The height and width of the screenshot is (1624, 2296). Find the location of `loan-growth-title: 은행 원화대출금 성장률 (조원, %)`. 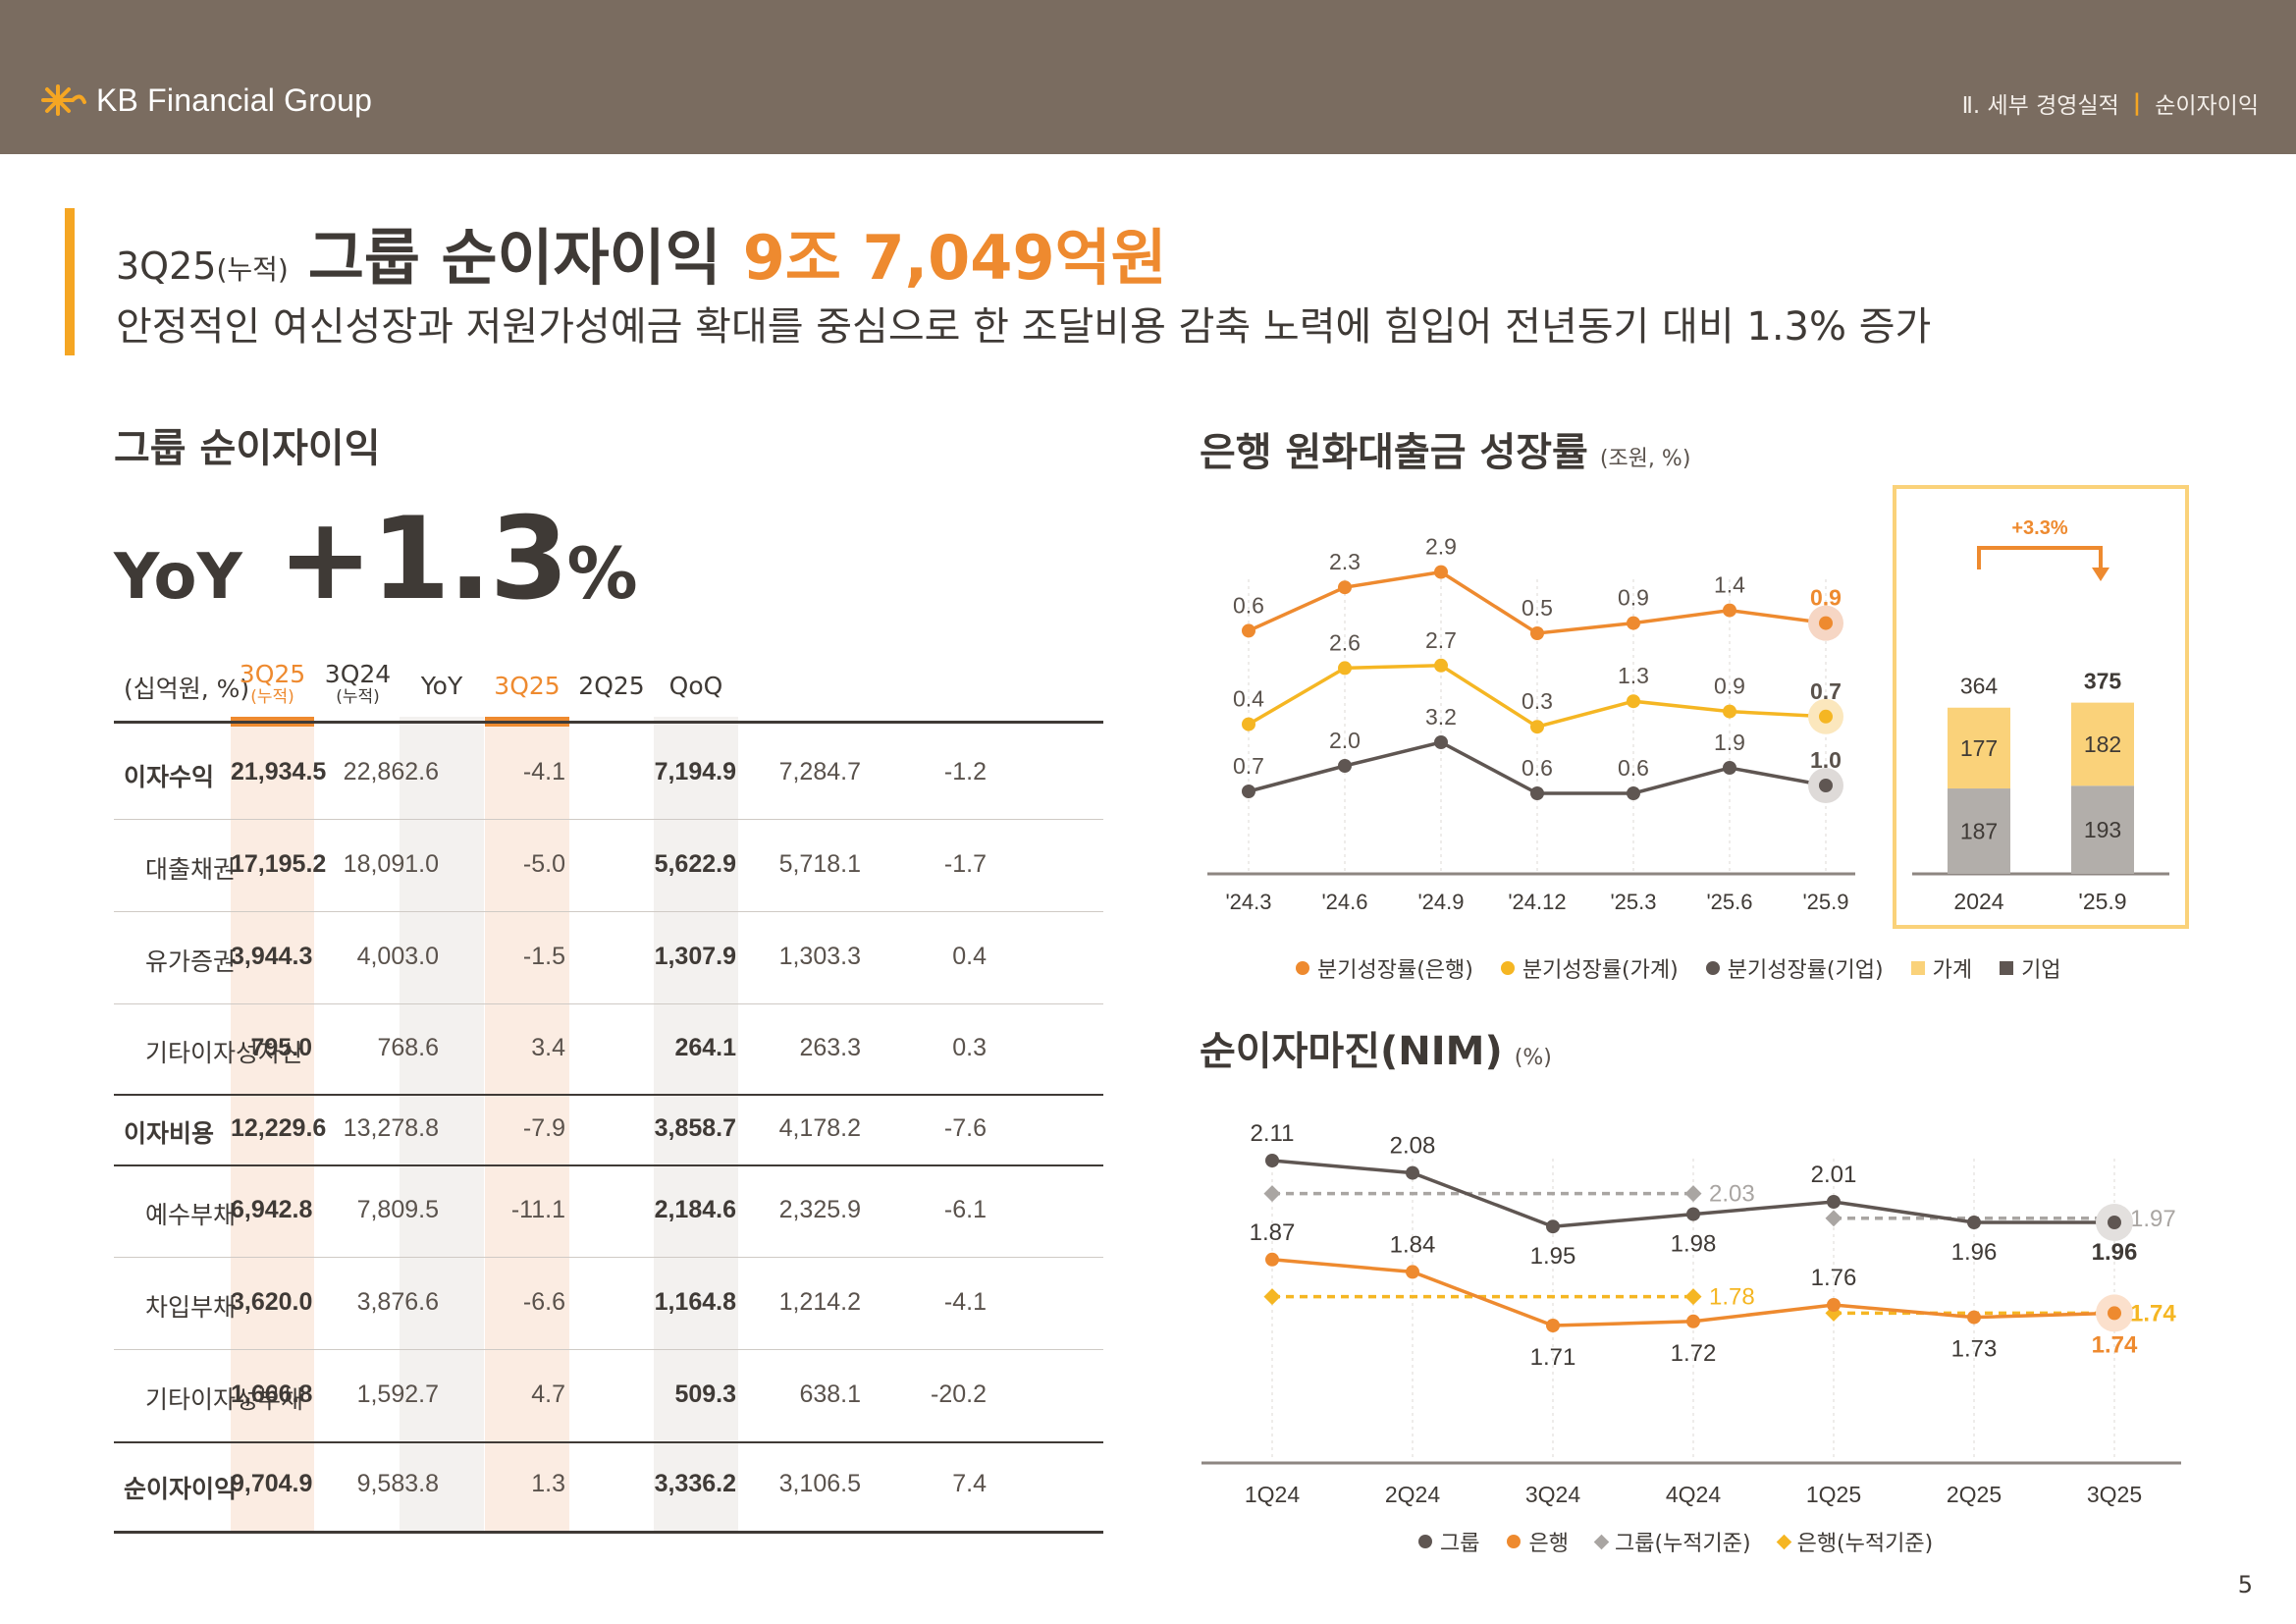

loan-growth-title: 은행 원화대출금 성장률 (조원, %) is located at coordinates (1445, 448).